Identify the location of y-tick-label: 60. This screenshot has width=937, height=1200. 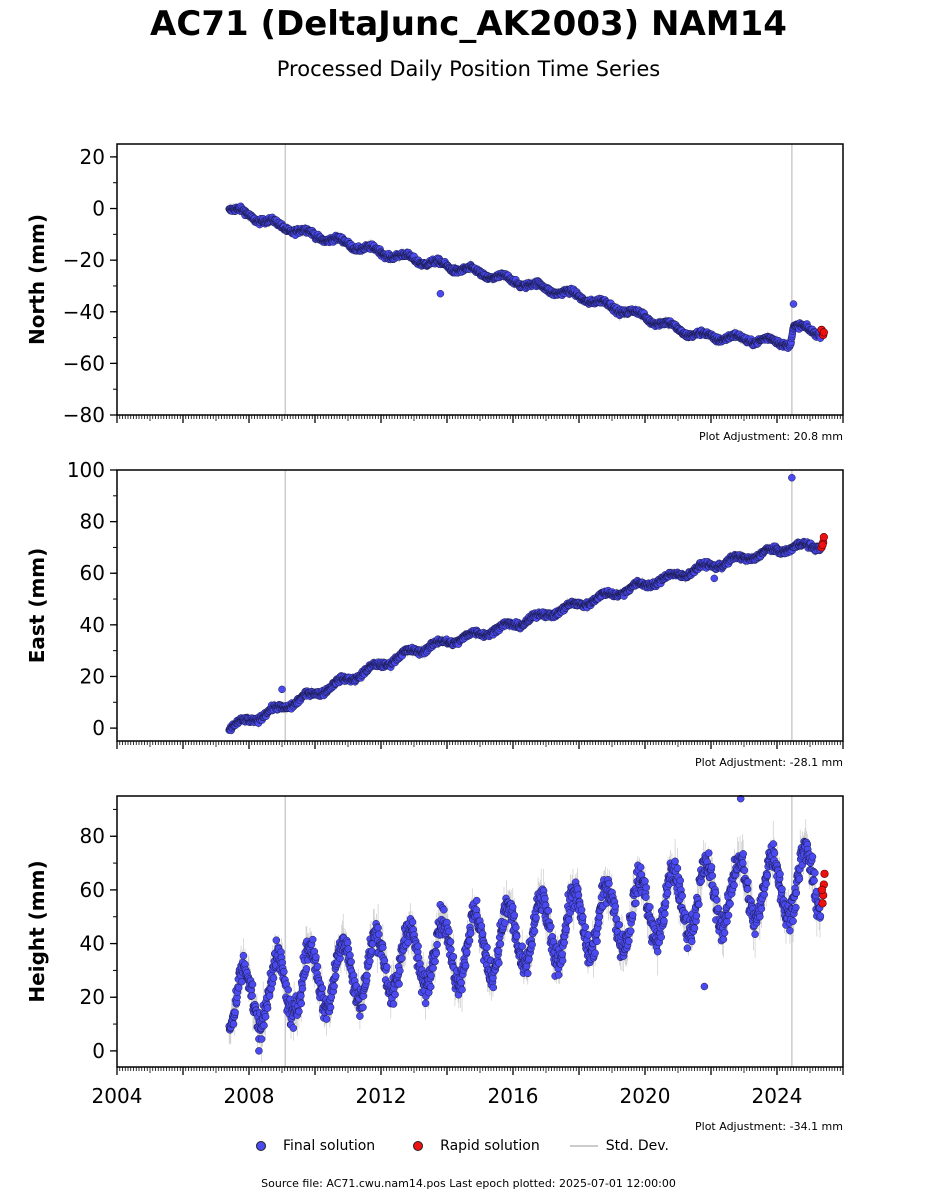
(92, 573).